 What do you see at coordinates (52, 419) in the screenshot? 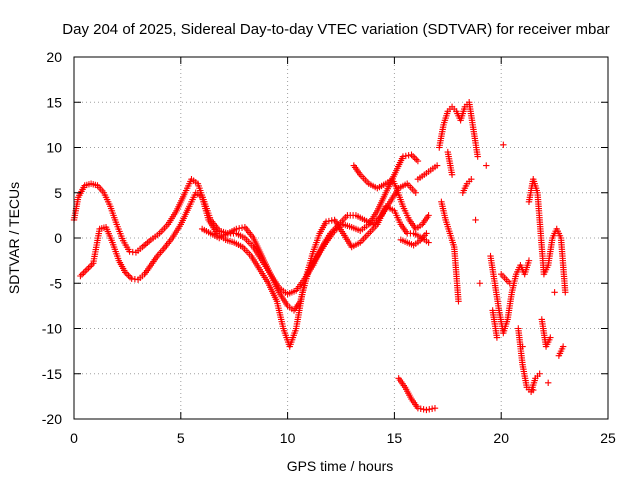
I see `y-tick-label: -20` at bounding box center [52, 419].